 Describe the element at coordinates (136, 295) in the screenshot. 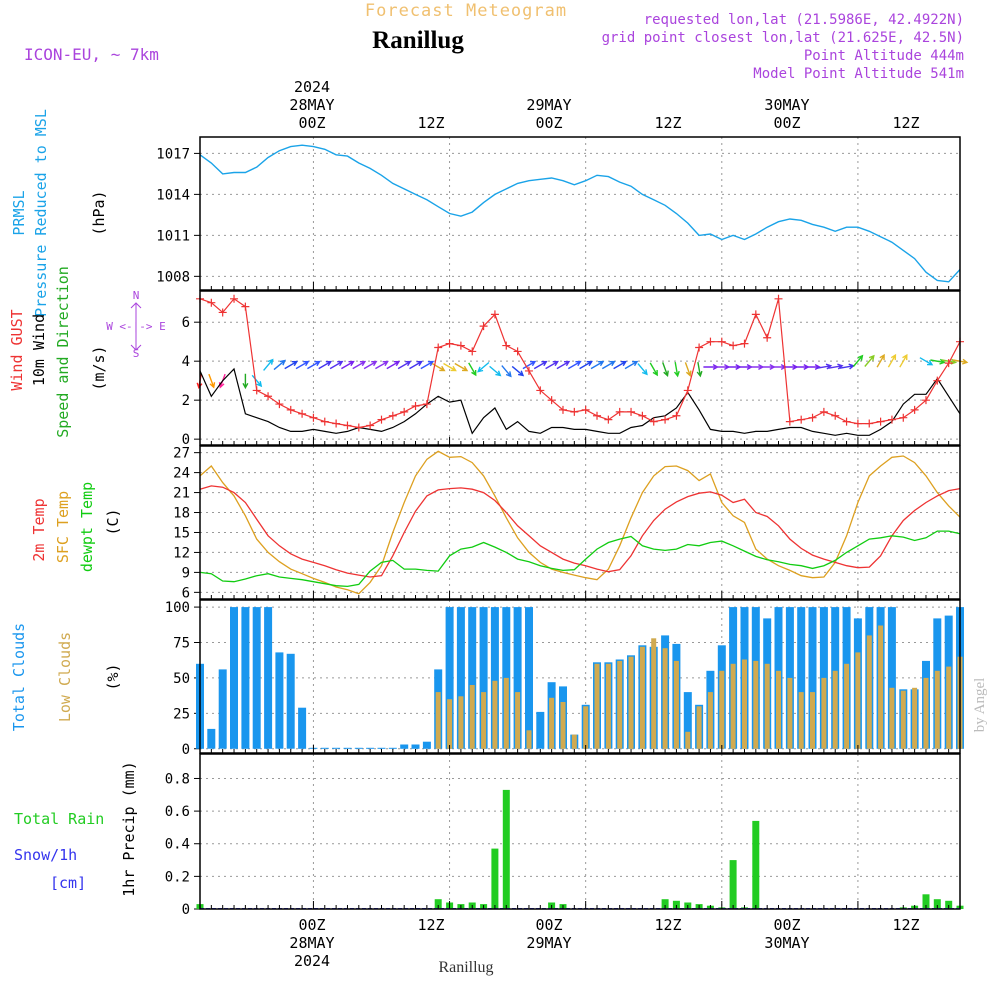

I see `compass-n: N` at that location.